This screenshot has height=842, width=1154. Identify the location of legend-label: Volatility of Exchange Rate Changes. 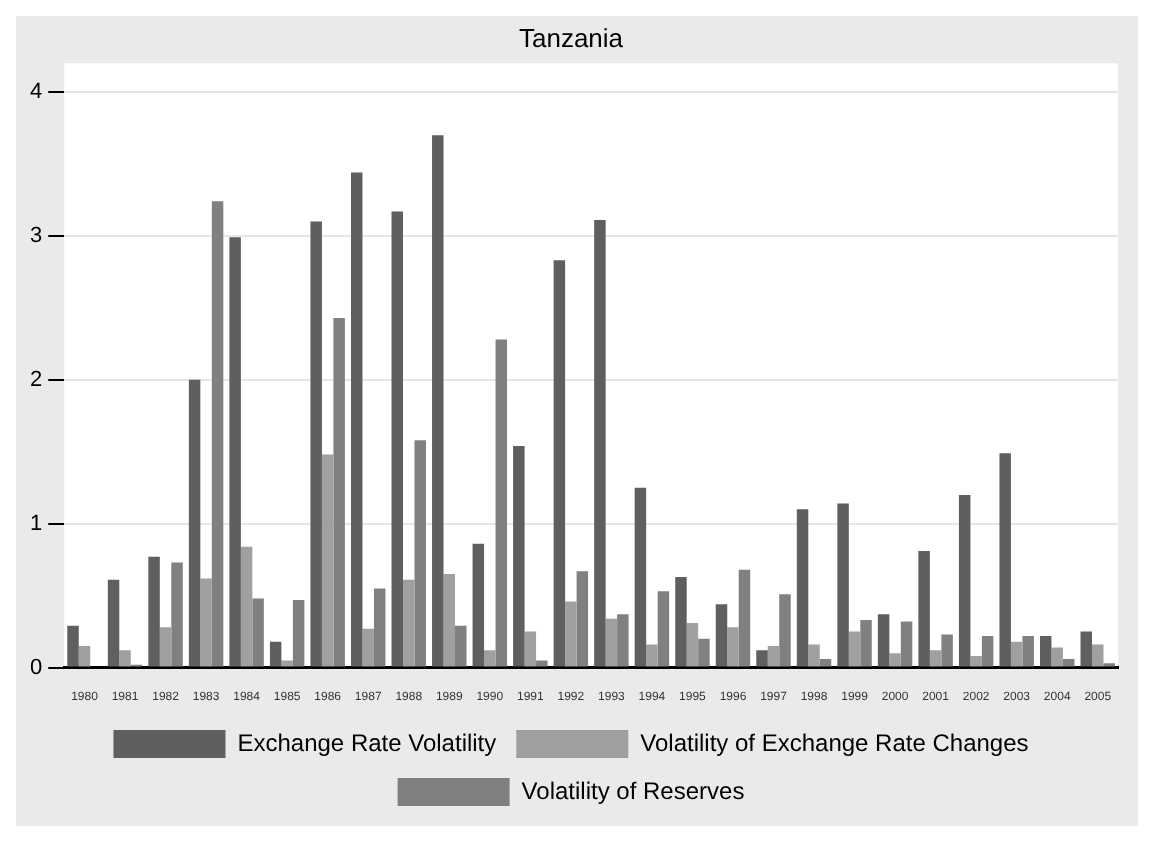
(834, 742).